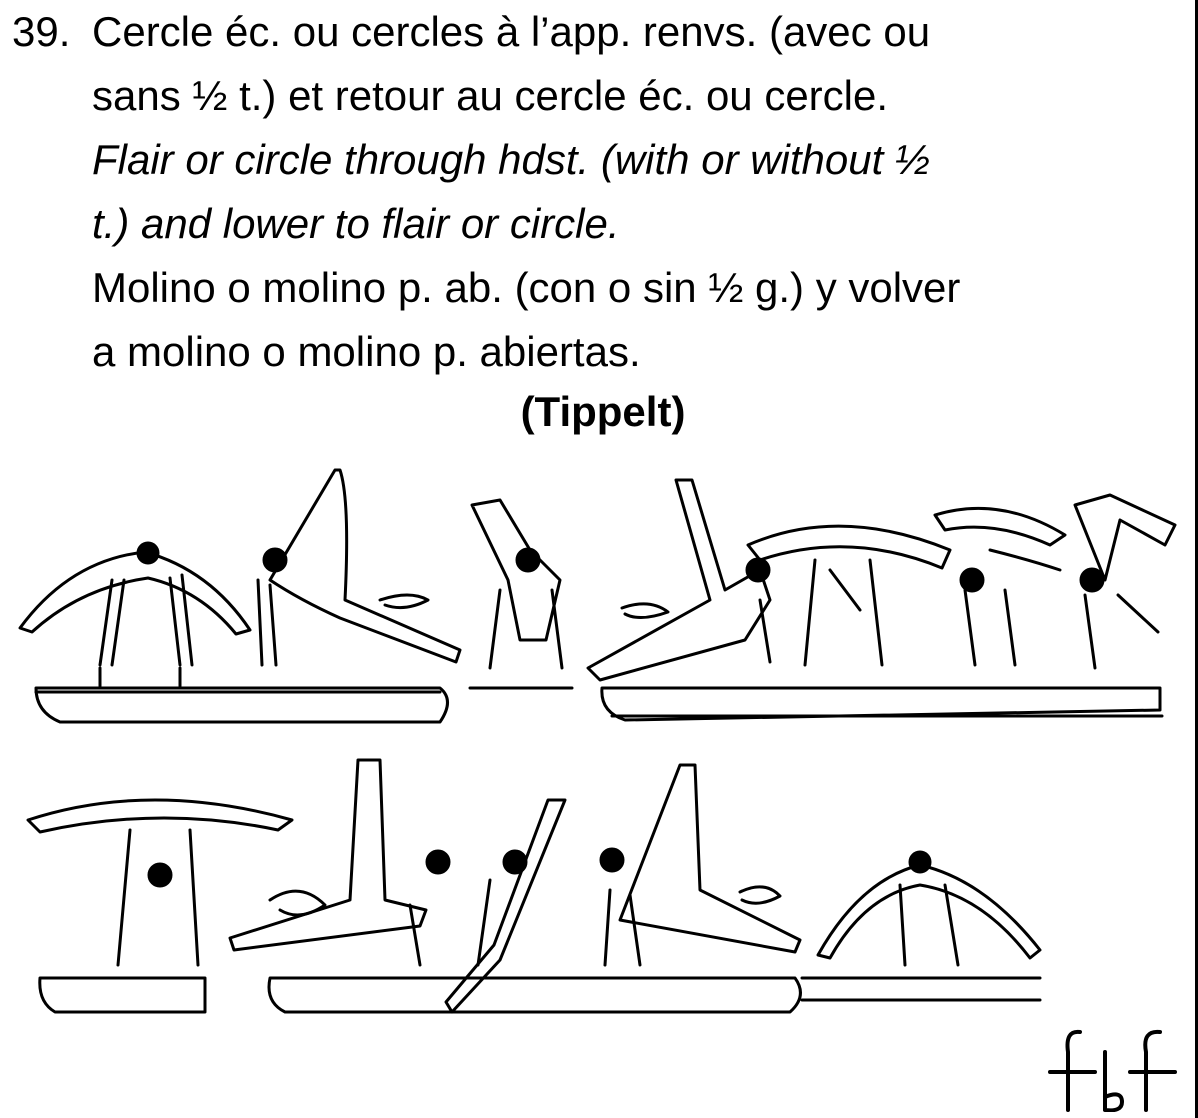  I want to click on pommel-horse-bottom-middle, so click(534, 995).